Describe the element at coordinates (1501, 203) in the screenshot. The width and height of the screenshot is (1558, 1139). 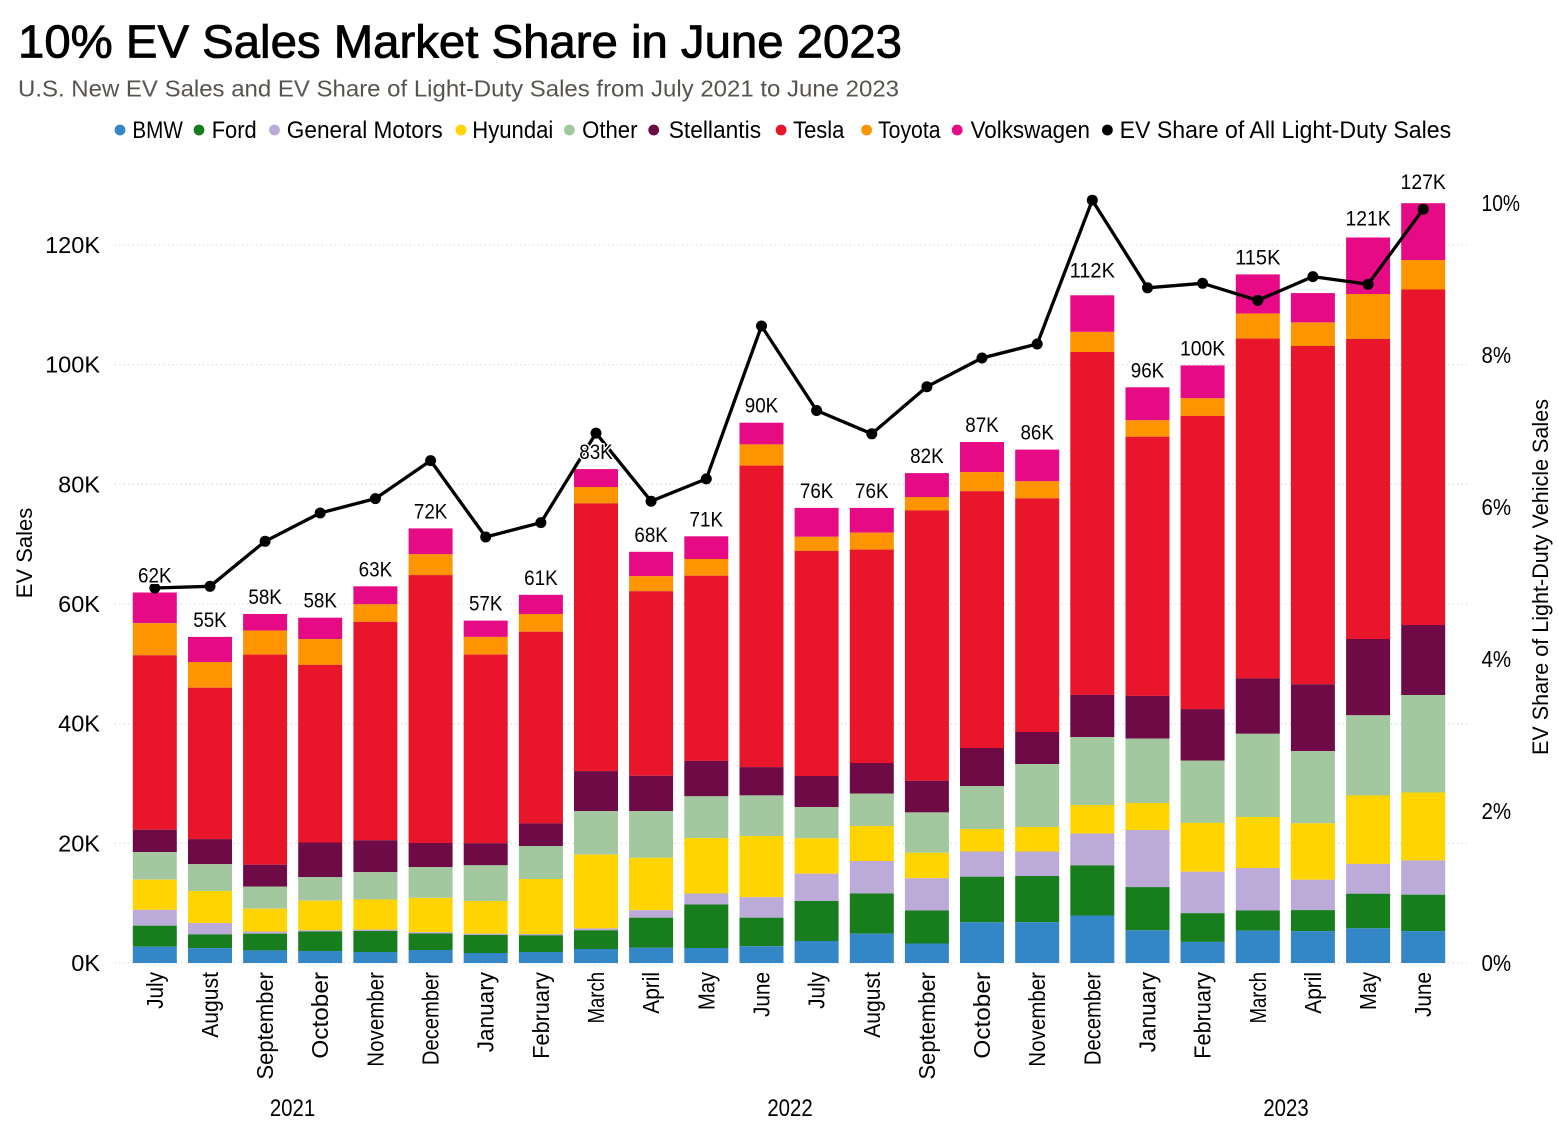
I see `svg-text: 10%` at that location.